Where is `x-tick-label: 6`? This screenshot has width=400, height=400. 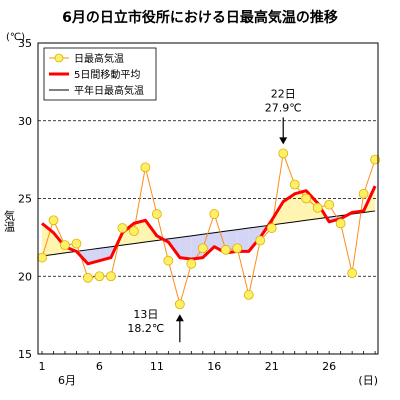 x-tick-label: 6 is located at coordinates (99, 366).